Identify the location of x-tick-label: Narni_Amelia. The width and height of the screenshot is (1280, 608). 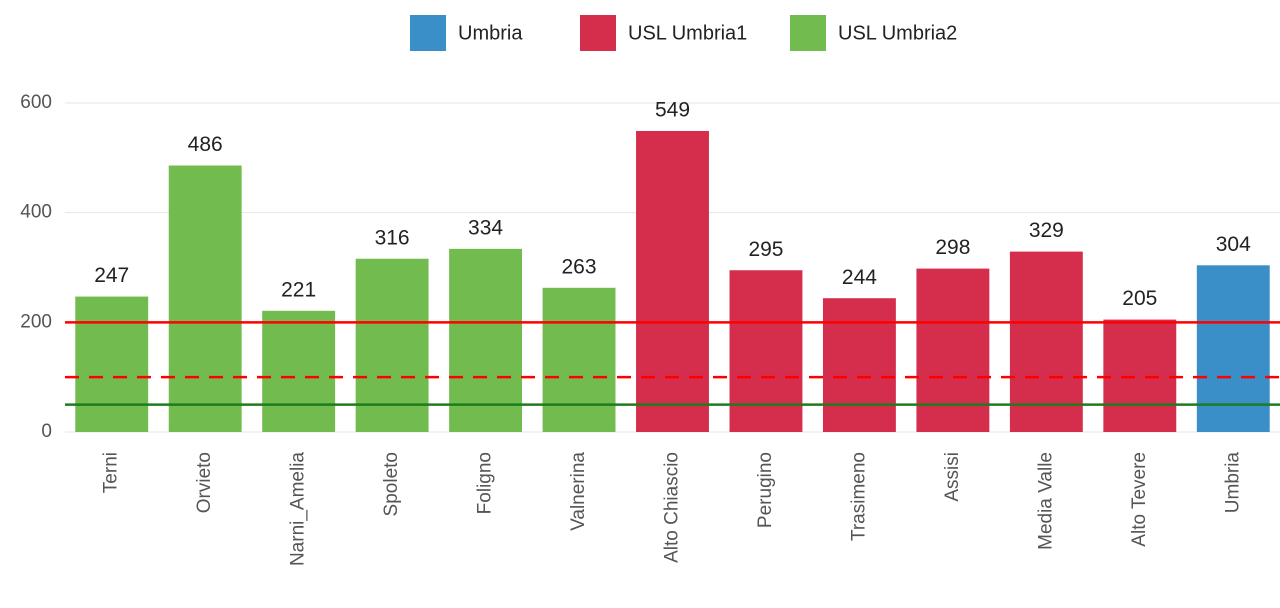
(298, 509).